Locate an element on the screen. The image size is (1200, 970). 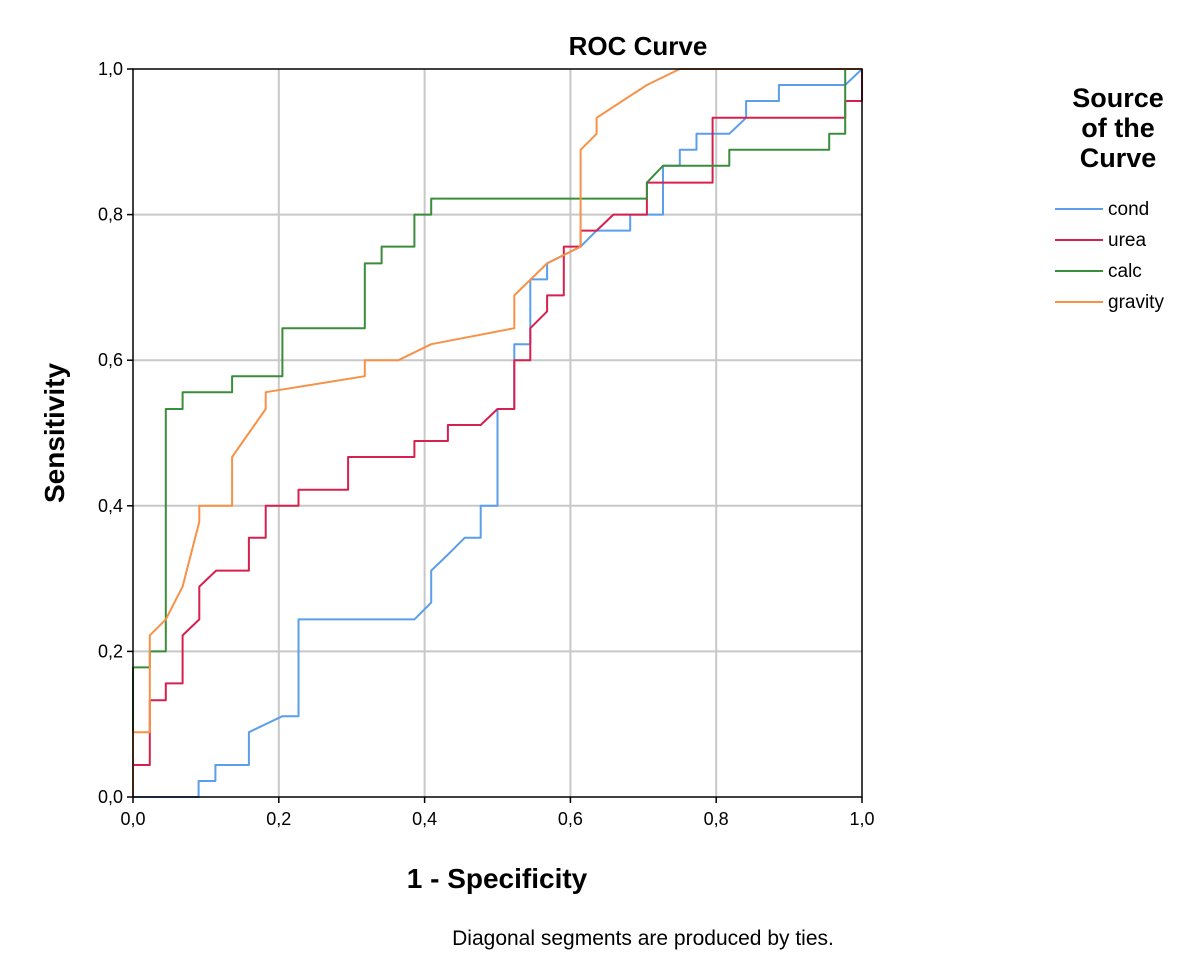
x-tick-label: 1,0 is located at coordinates (861, 819).